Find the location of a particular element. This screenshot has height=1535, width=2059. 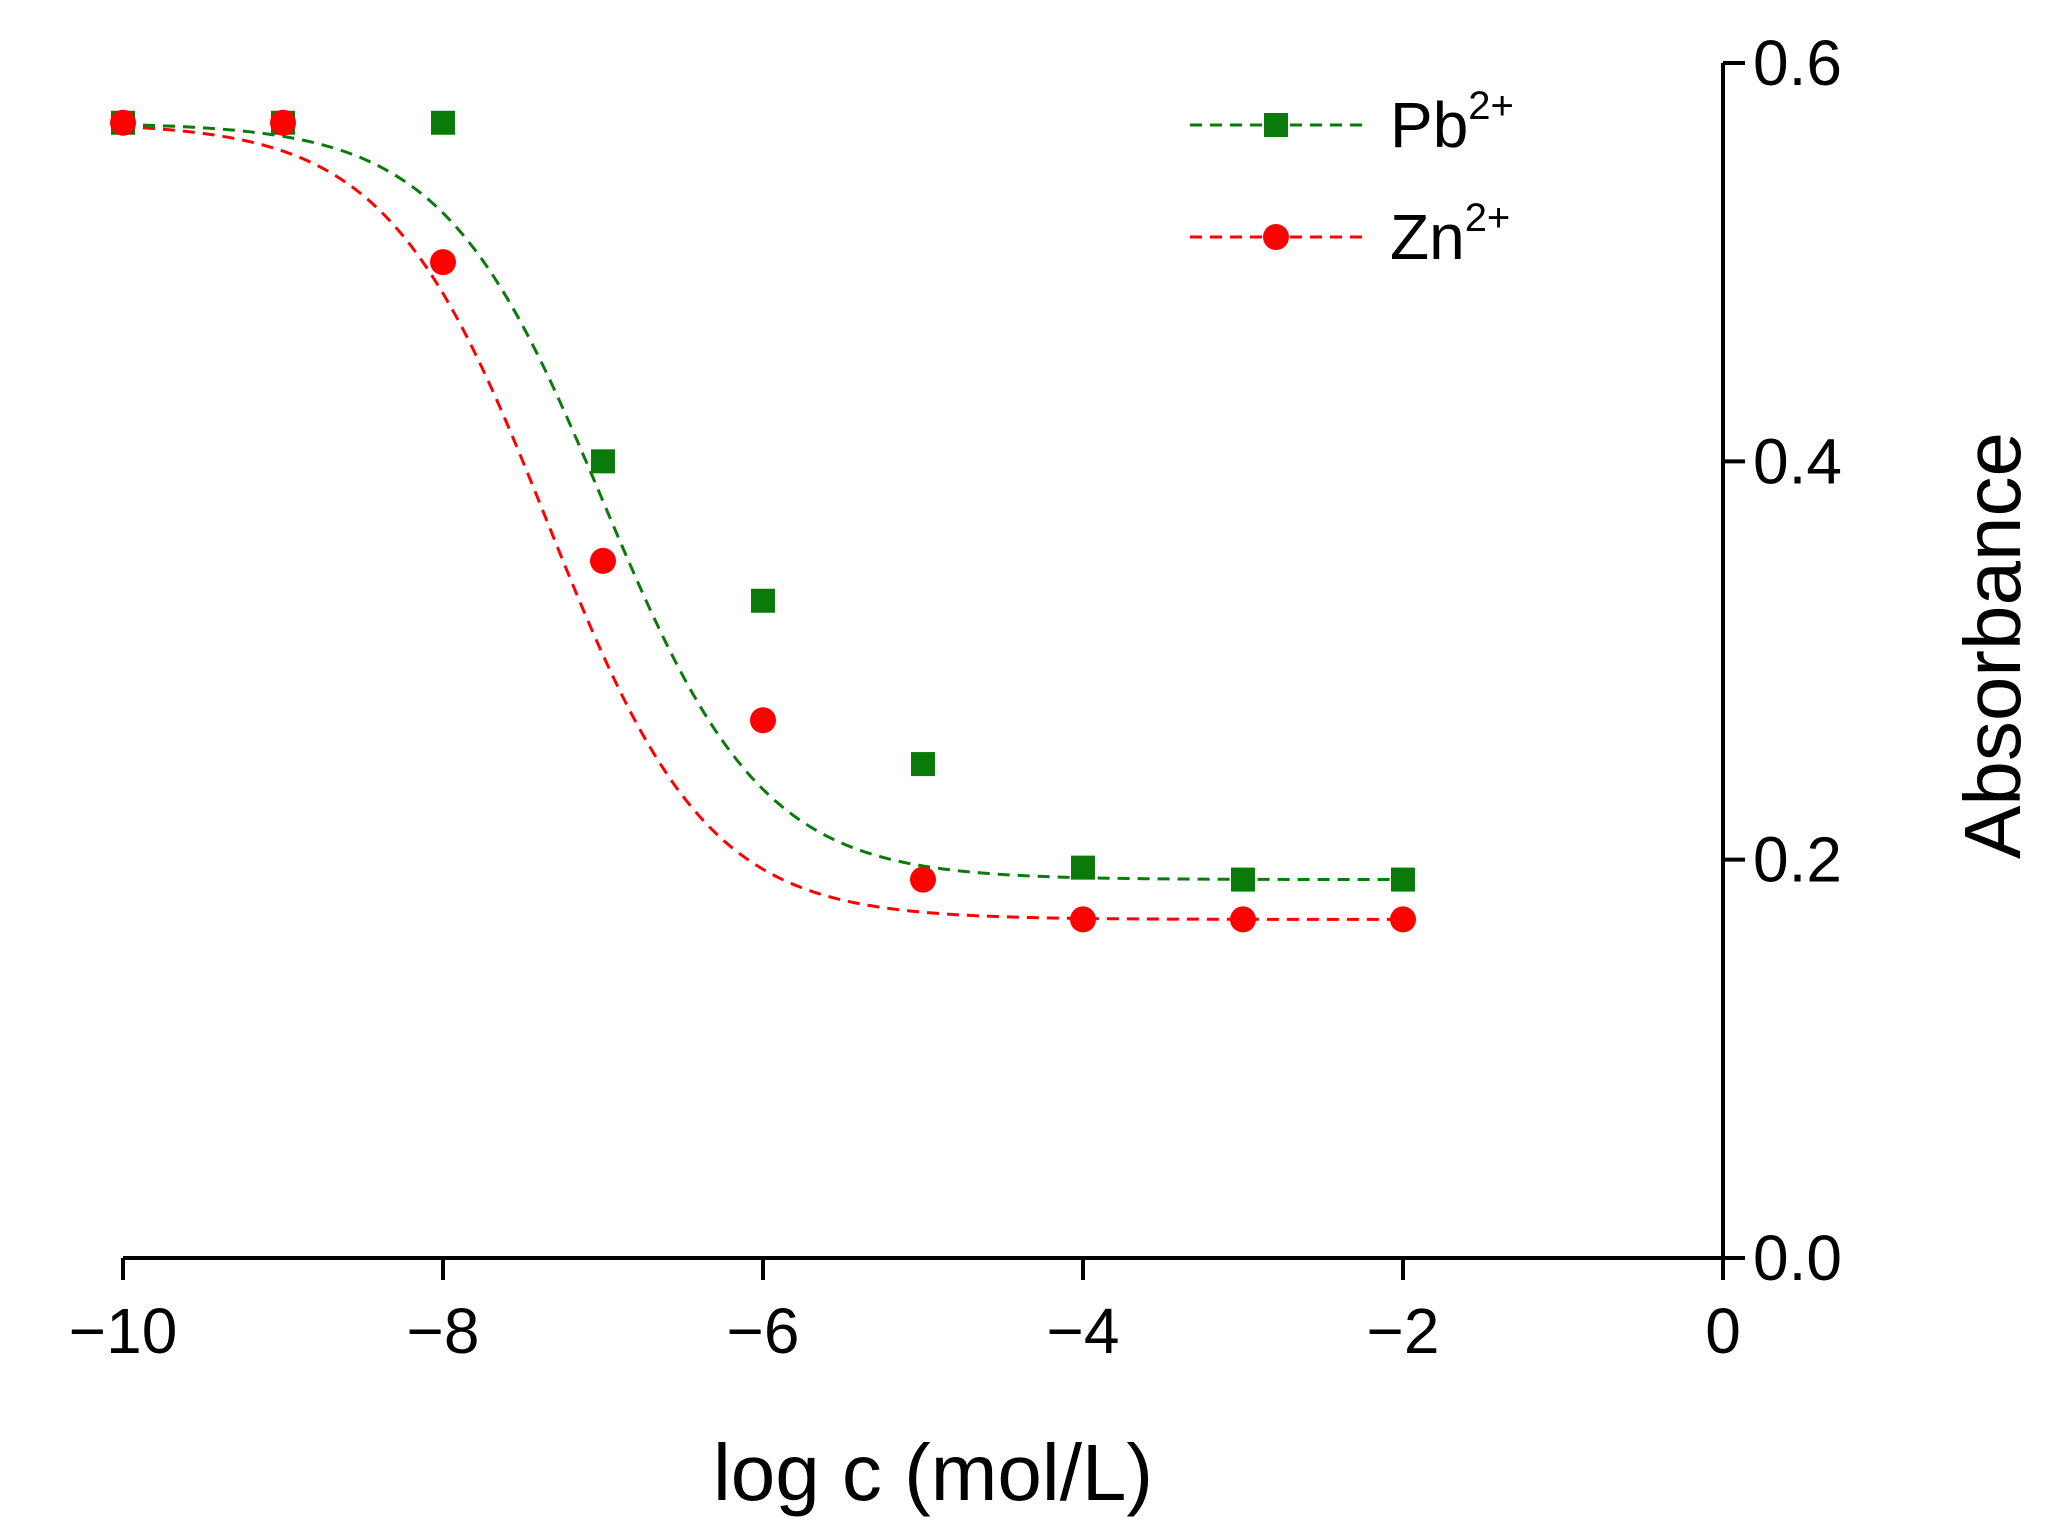

legend-item-pb: Pb2+ is located at coordinates (1352, 122).